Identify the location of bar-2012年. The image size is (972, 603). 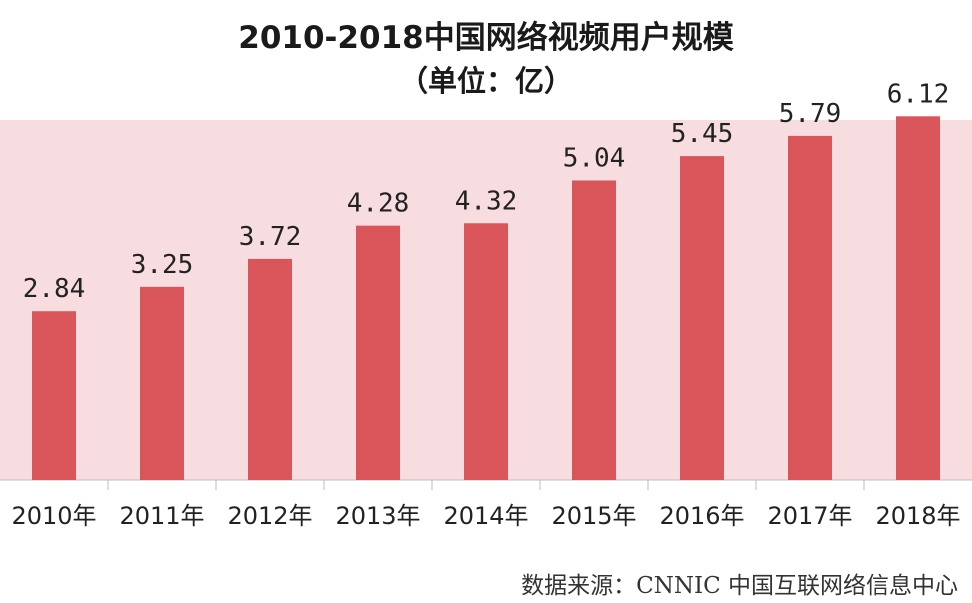
(270, 369).